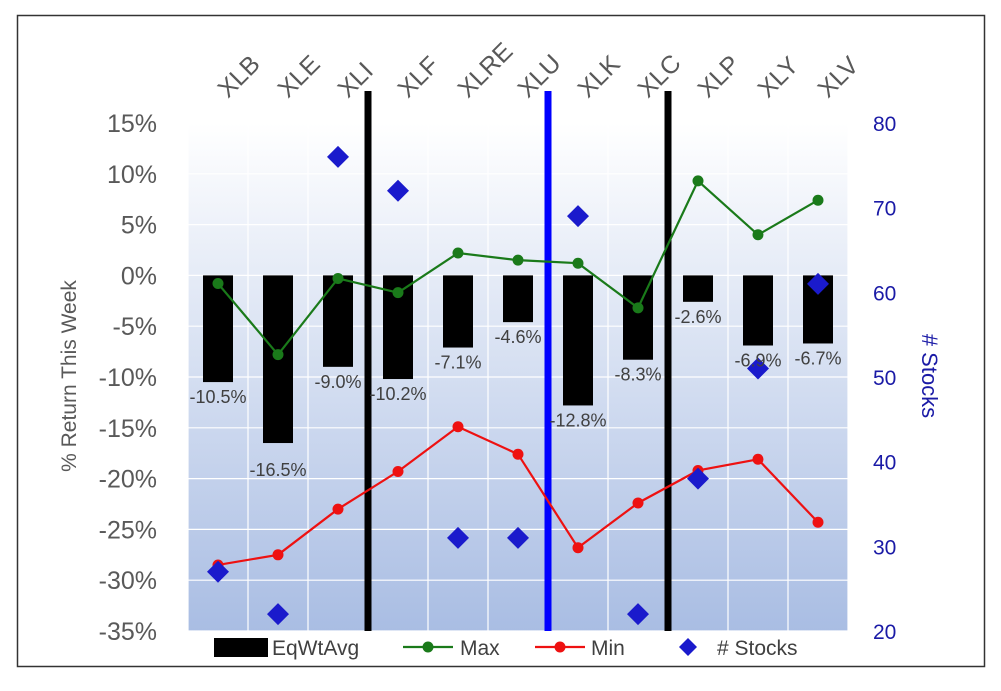  Describe the element at coordinates (69, 376) in the screenshot. I see `y-axis-title: % Return This Week` at that location.